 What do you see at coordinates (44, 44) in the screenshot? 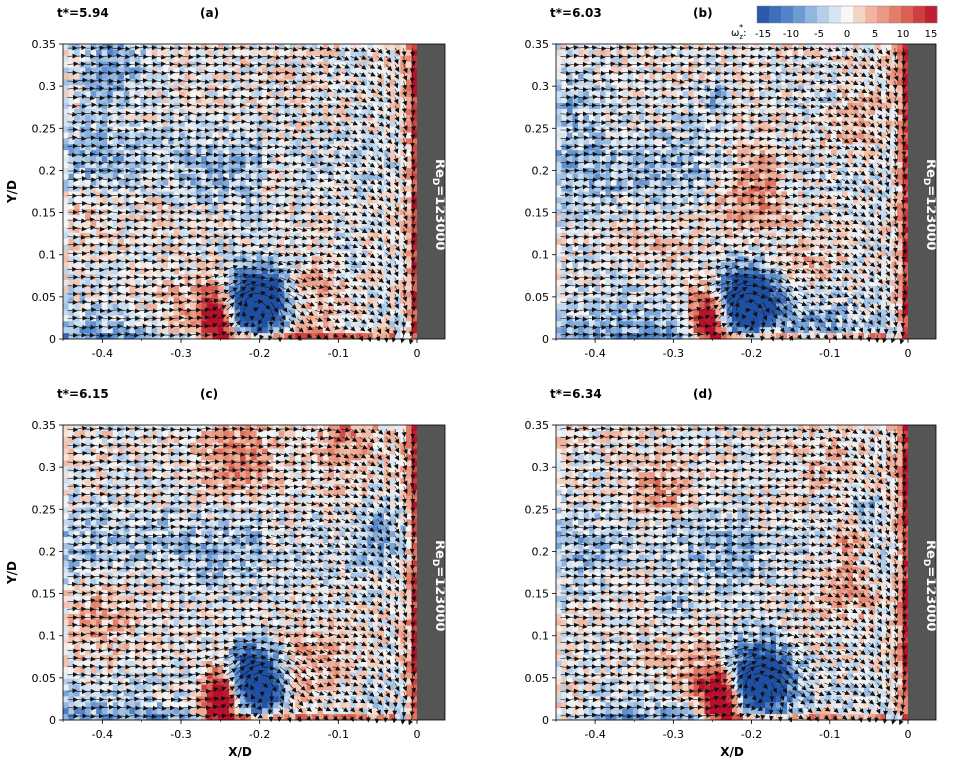
I see `y-tick-label: 0.35` at bounding box center [44, 44].